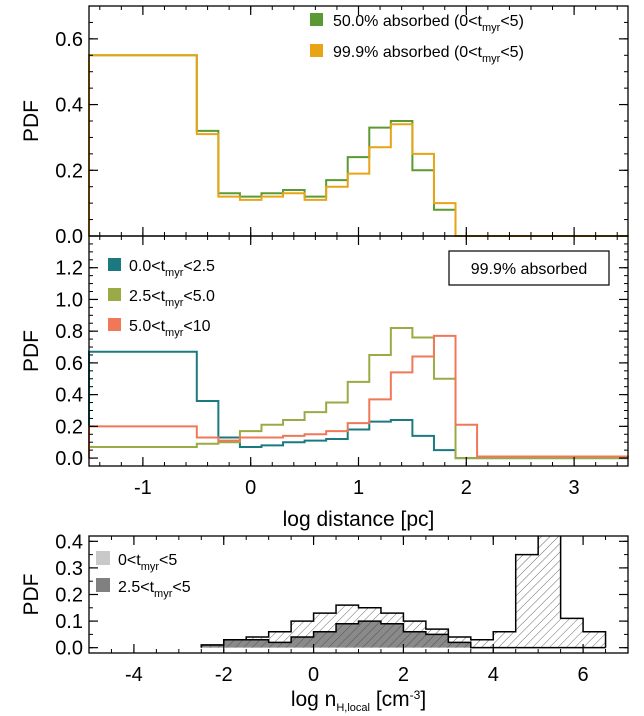 The width and height of the screenshot is (644, 716). Describe the element at coordinates (428, 54) in the screenshot. I see `legend-label-1: 99.9% absorbed (0<tmyr<5)` at that location.